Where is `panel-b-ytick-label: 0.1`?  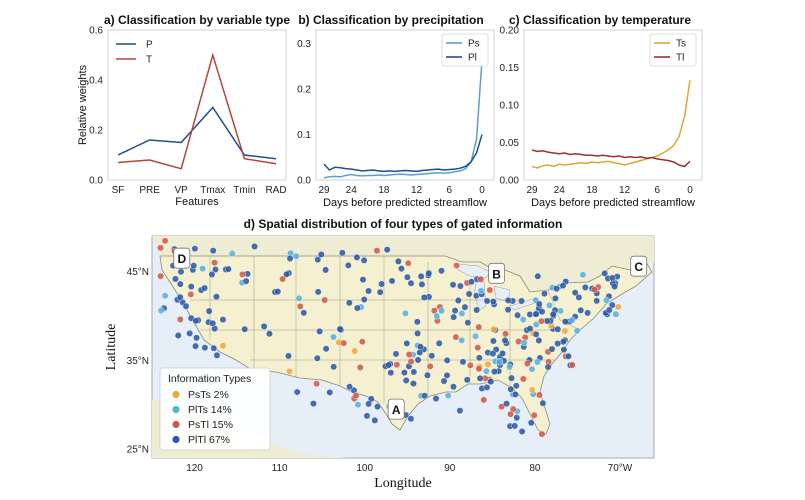
panel-b-ytick-label: 0.1 is located at coordinates (304, 135).